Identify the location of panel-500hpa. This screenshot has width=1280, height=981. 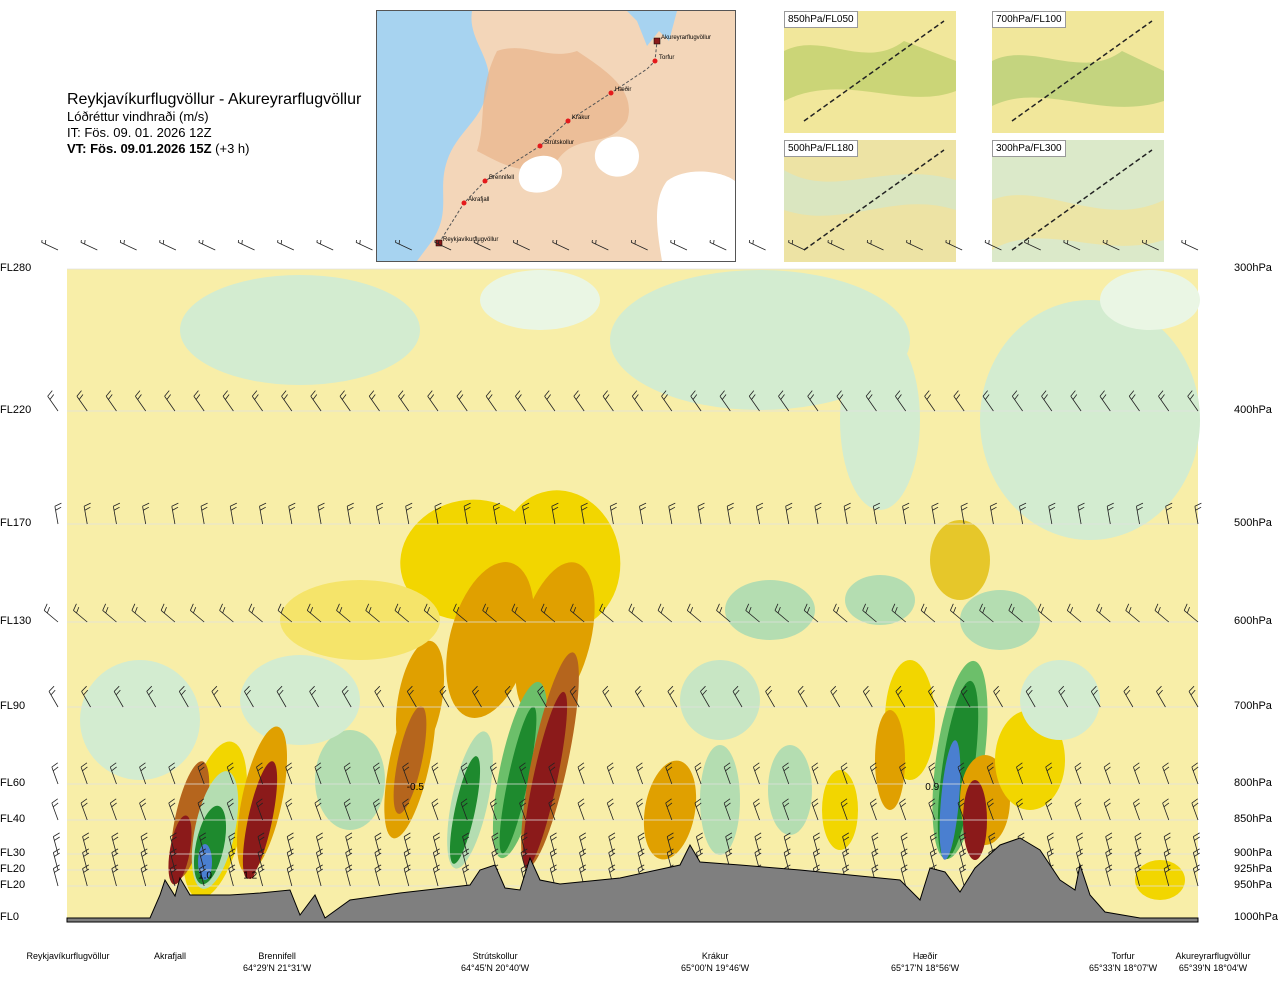
(870, 201).